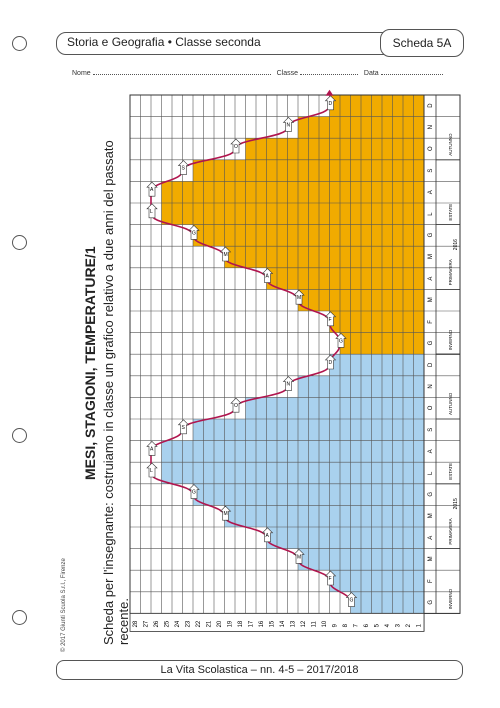 This screenshot has width=500, height=708. What do you see at coordinates (252, 623) in the screenshot?
I see `temperature-tick-label: 17` at bounding box center [252, 623].